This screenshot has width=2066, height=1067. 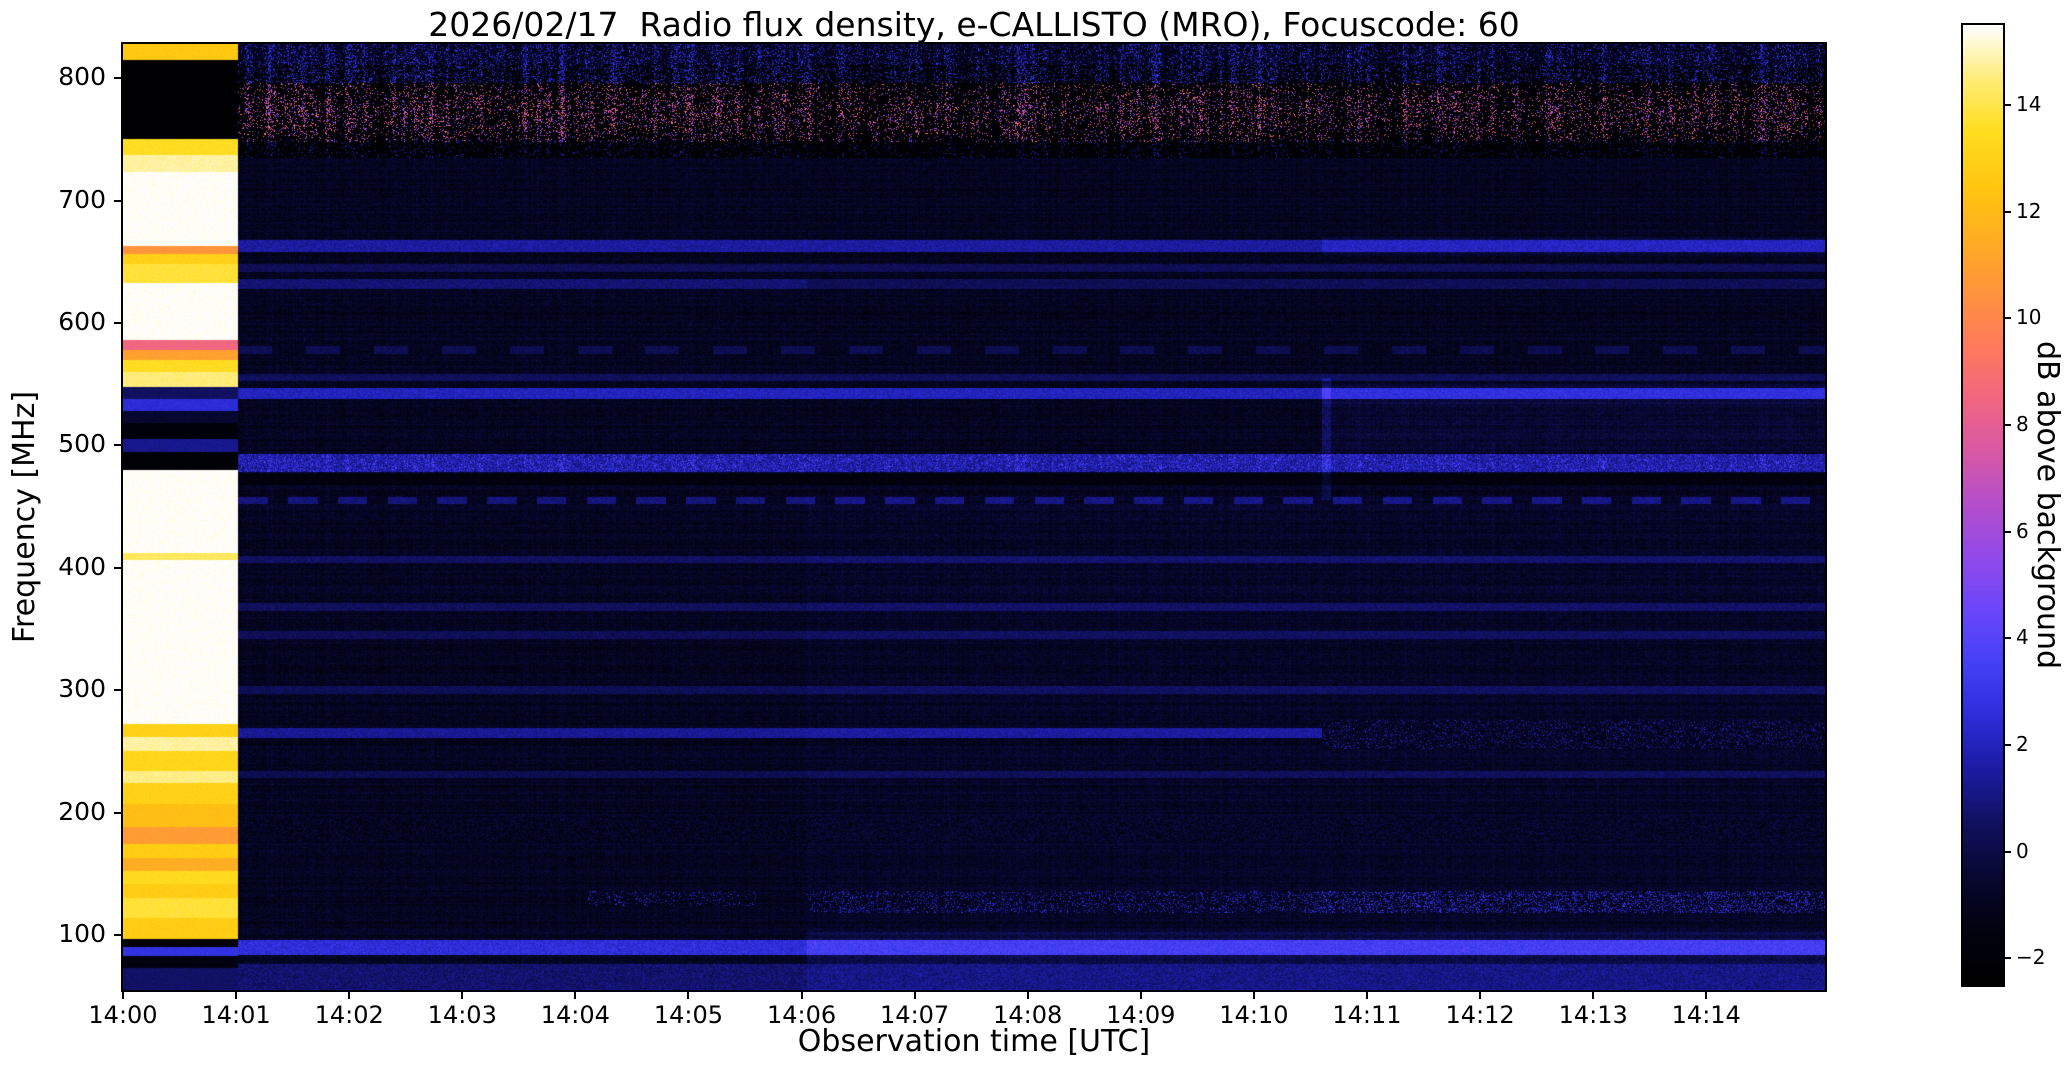 I want to click on colorbar-tick-label: 14, so click(x=2029, y=104).